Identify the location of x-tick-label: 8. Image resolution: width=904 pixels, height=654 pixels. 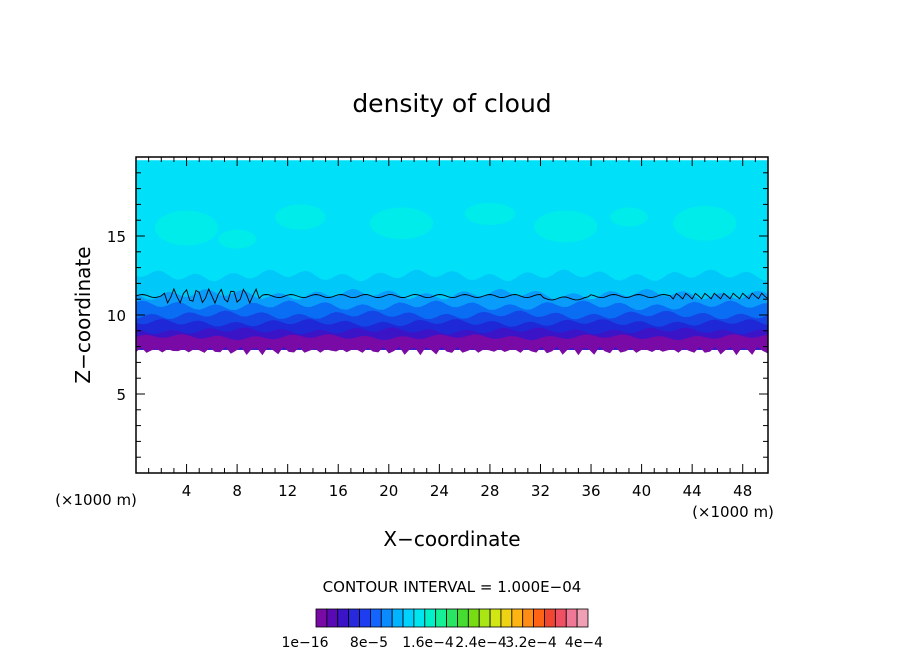
(237, 491).